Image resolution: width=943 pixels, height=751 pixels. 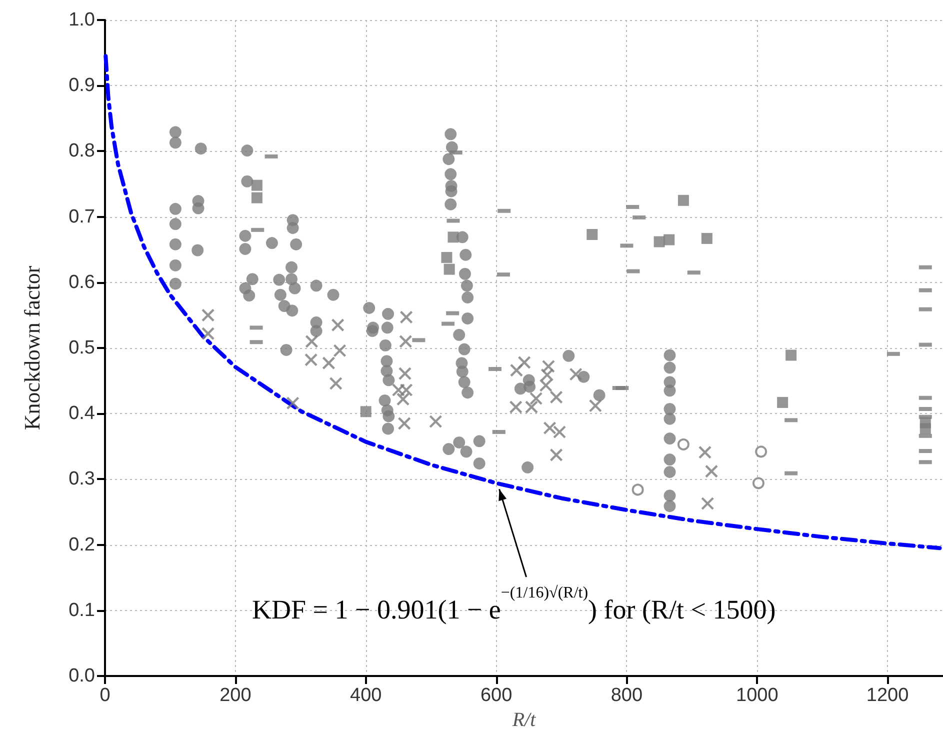 I want to click on y-tick-label: 0.4, so click(x=82, y=413).